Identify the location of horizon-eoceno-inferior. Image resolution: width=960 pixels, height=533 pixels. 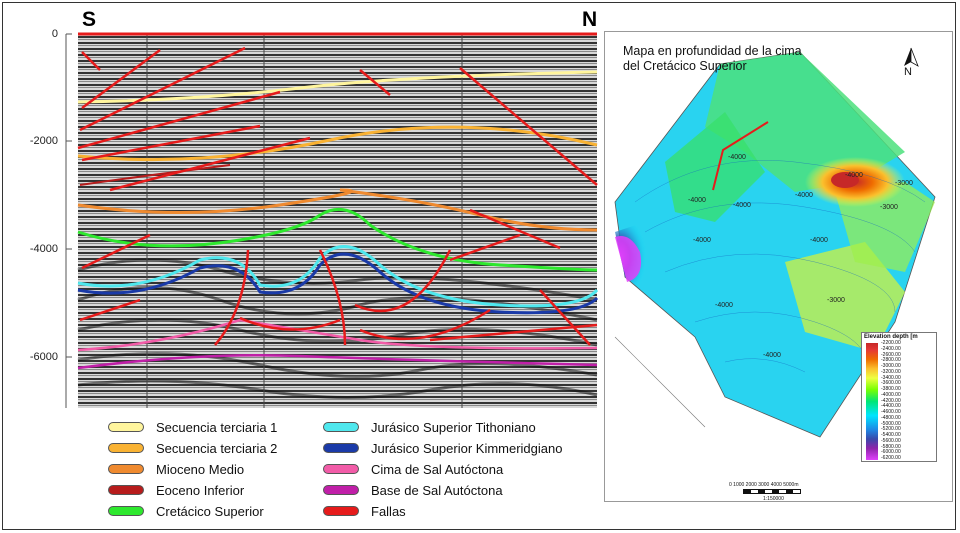
(155, 175).